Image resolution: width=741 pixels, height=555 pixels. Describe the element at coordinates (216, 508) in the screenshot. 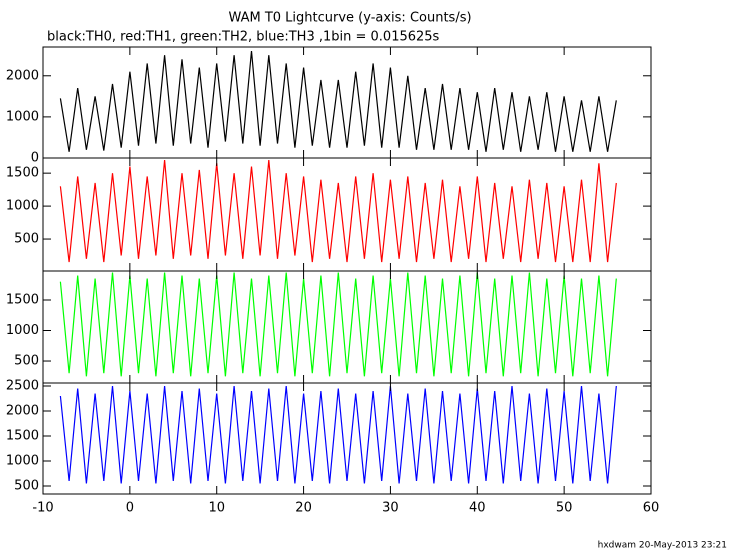

I see `x-tick-label: 10` at that location.